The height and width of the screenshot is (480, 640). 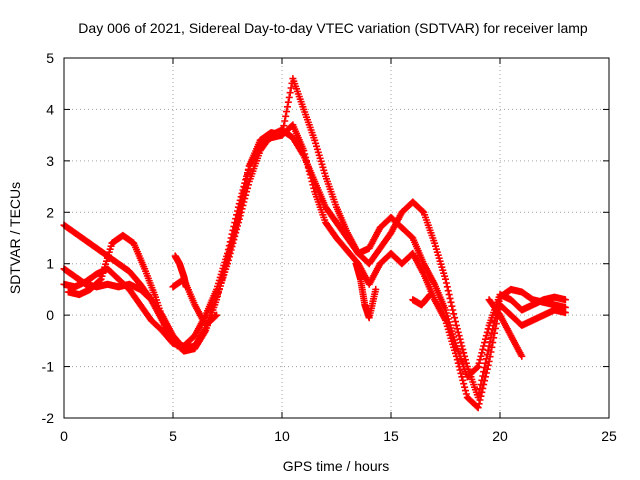 What do you see at coordinates (64, 436) in the screenshot?
I see `x-tick-label: 0` at bounding box center [64, 436].